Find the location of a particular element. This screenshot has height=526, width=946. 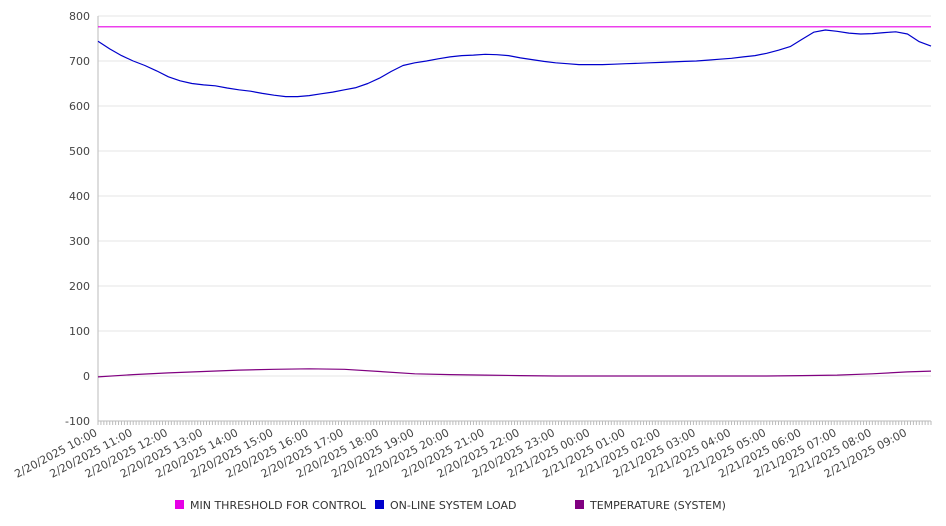

y-tick-label: 600 is located at coordinates (79, 106).